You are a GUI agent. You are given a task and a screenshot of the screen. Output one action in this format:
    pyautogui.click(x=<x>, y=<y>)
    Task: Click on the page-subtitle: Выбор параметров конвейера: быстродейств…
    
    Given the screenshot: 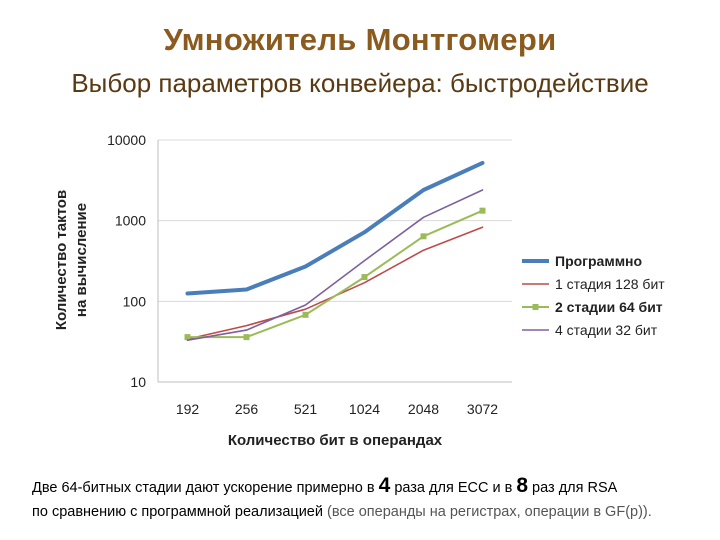 What is the action you would take?
    pyautogui.click(x=360, y=83)
    